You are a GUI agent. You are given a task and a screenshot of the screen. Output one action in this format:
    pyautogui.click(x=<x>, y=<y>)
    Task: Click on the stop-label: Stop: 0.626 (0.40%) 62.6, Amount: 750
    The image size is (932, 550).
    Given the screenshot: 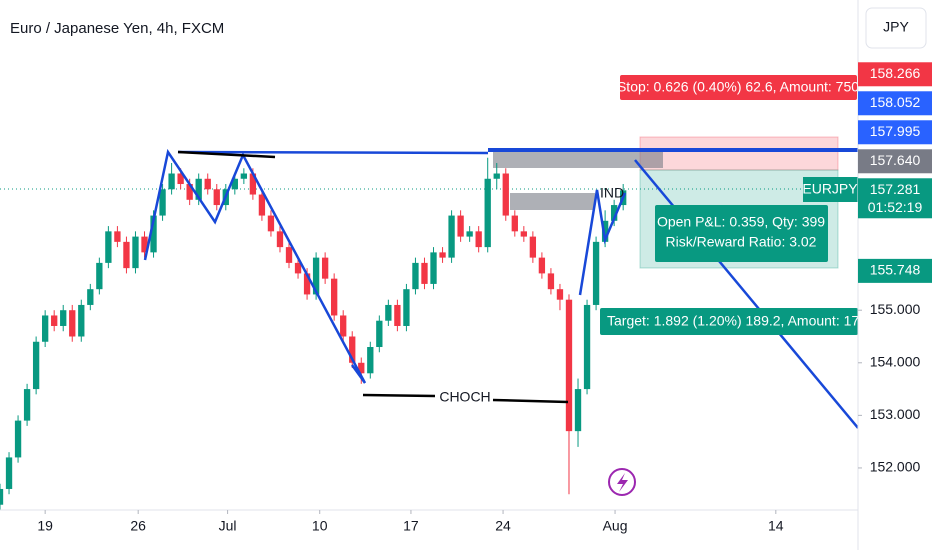 What is the action you would take?
    pyautogui.click(x=738, y=87)
    